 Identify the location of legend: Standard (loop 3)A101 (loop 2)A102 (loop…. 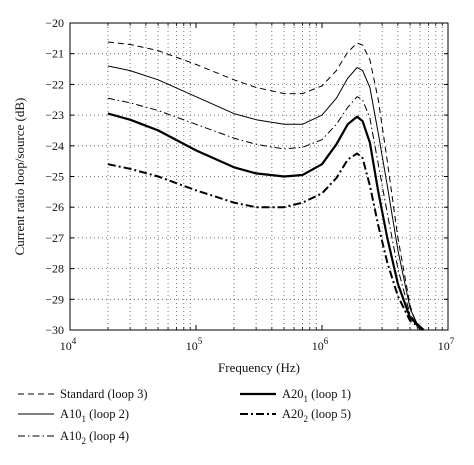
(184, 416).